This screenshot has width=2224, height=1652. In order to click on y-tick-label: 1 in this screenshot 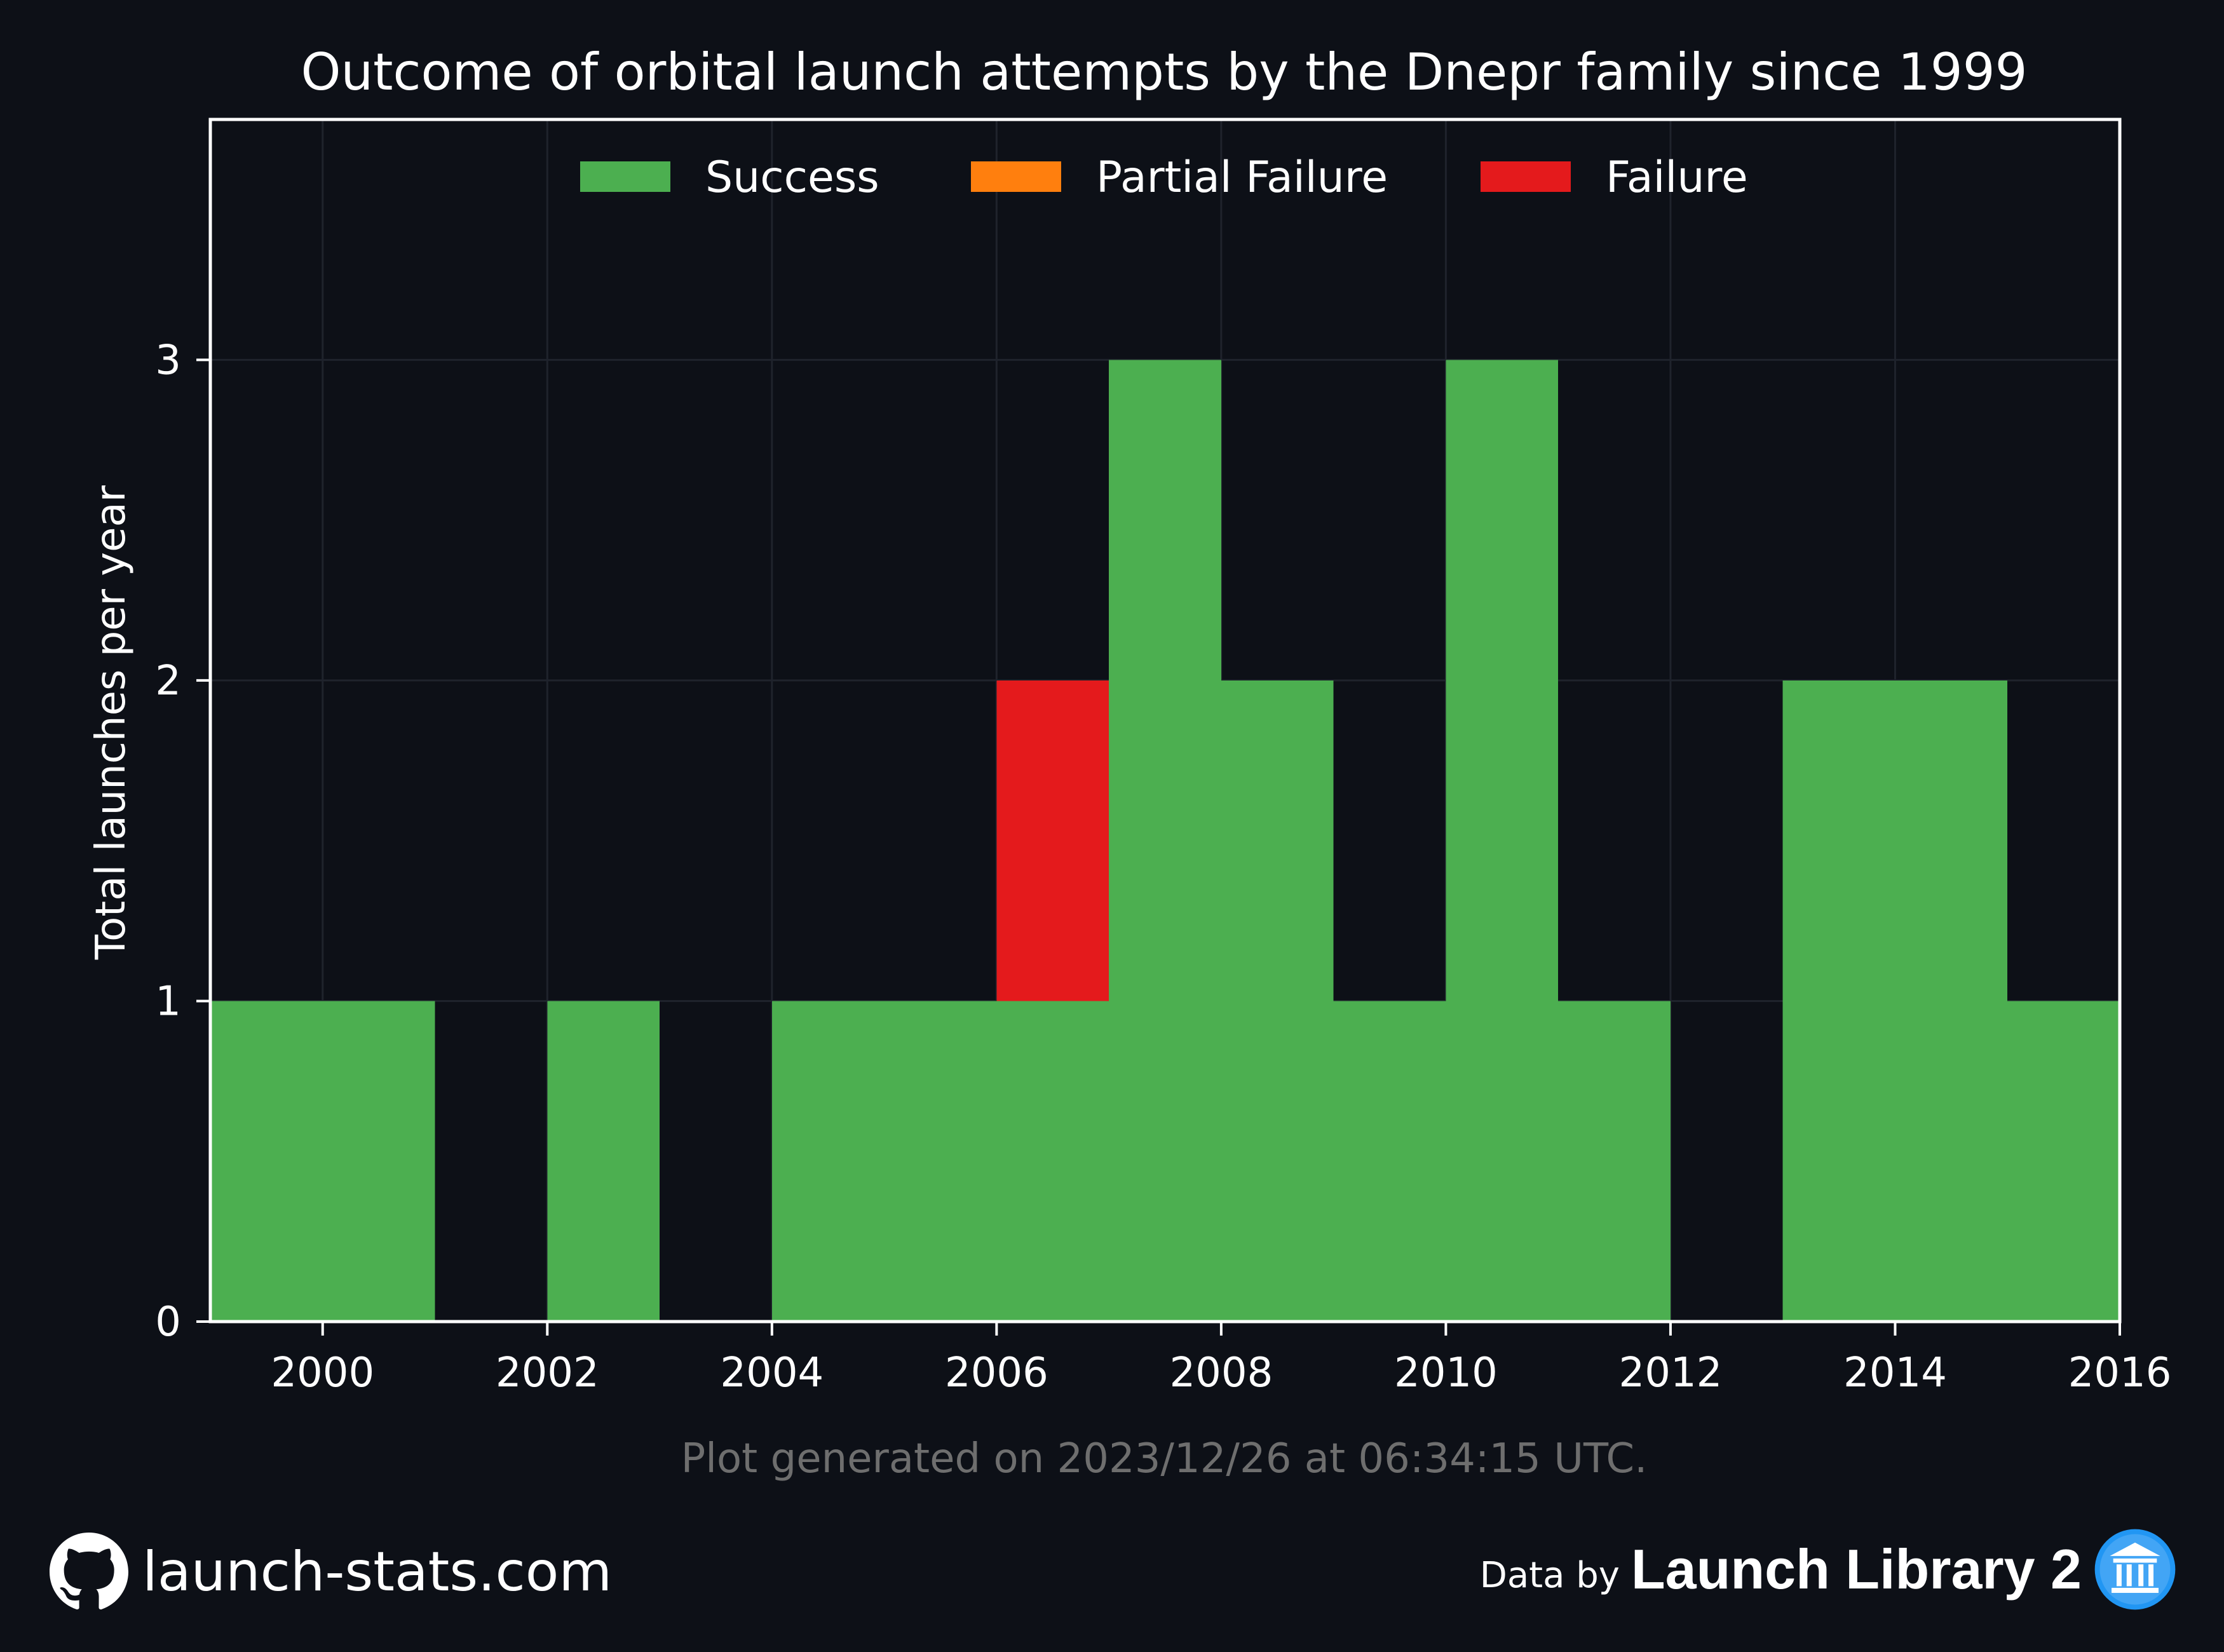, I will do `click(168, 1002)`.